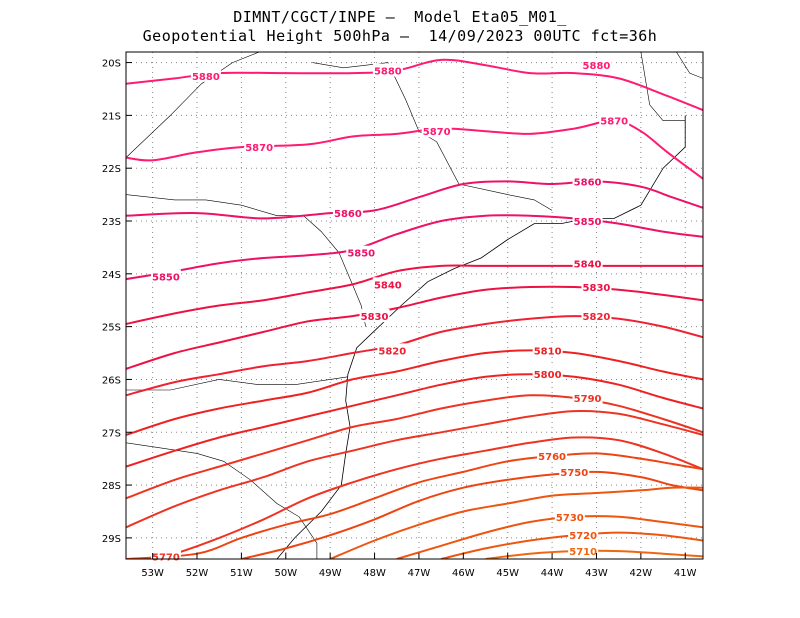 This screenshot has height=618, width=800. What do you see at coordinates (285, 573) in the screenshot?
I see `lon-tick-label: 50W` at bounding box center [285, 573].